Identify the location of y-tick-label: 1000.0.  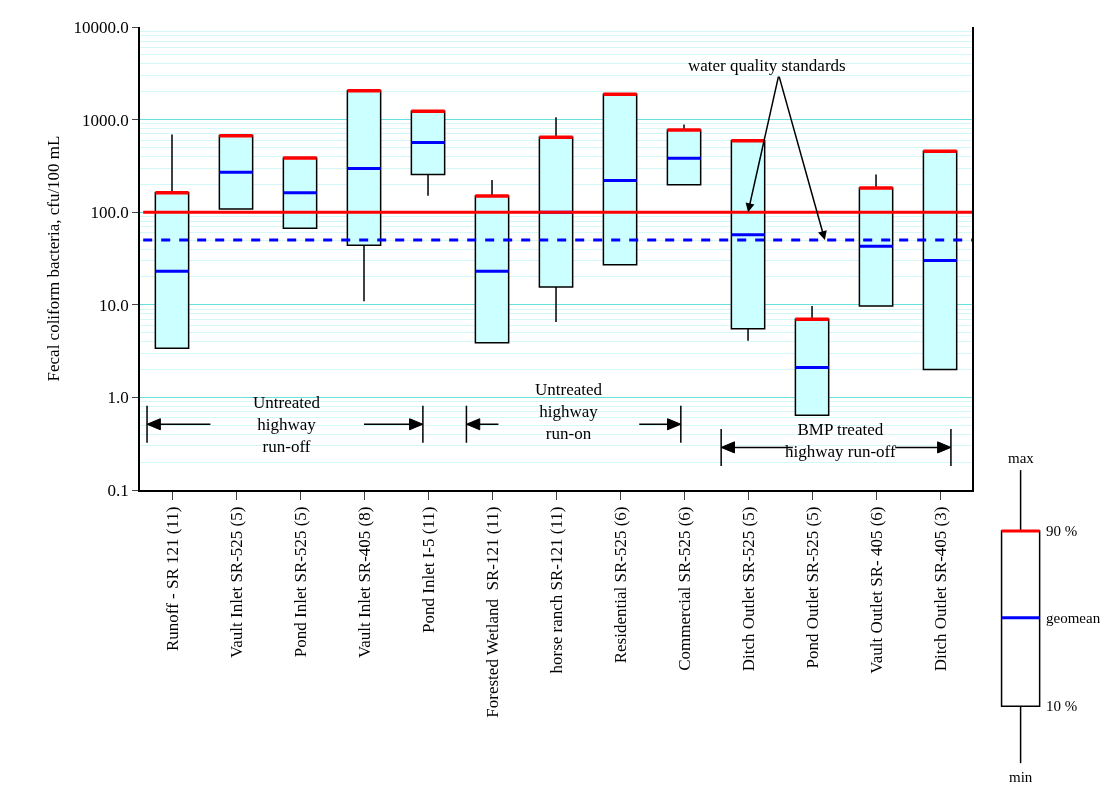
(105, 120).